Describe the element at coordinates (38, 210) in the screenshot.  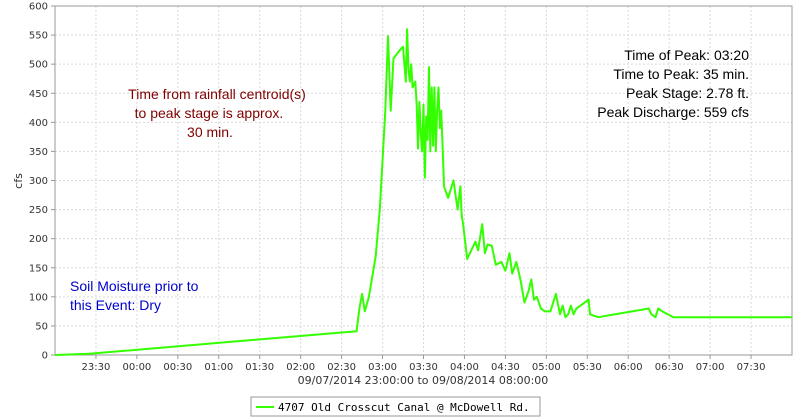
I see `y-tick-label: 250` at that location.